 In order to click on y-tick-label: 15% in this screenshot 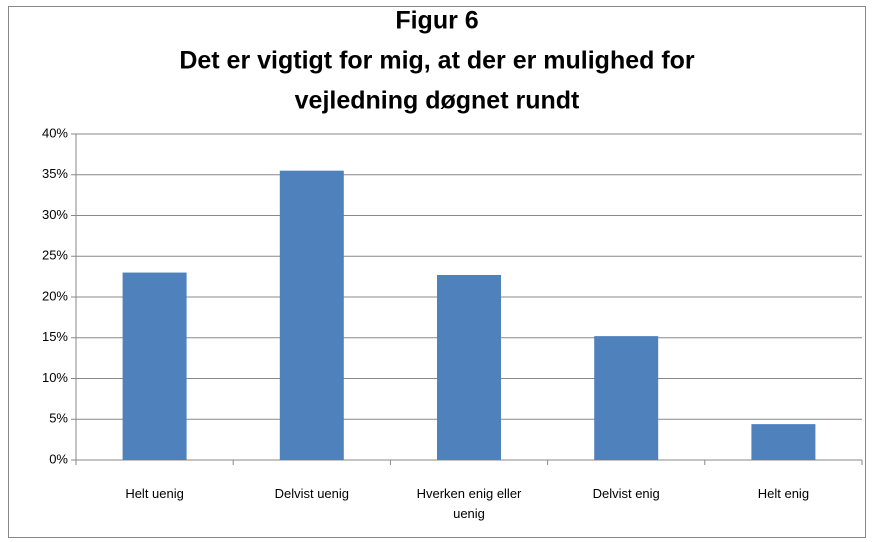, I will do `click(55, 336)`.